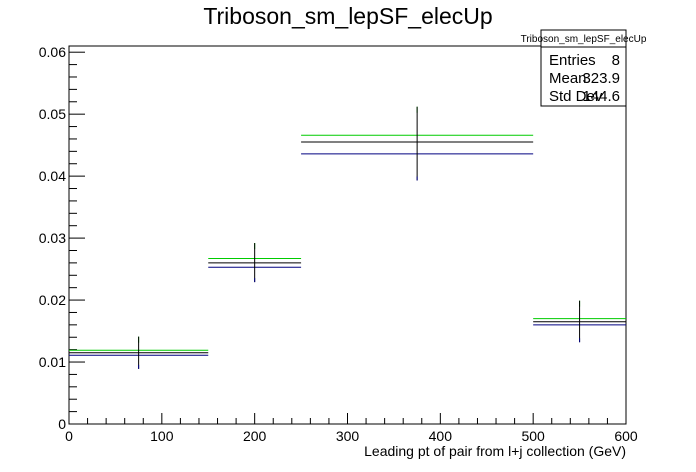  What do you see at coordinates (576, 96) in the screenshot?
I see `stats-label: Std Dev` at bounding box center [576, 96].